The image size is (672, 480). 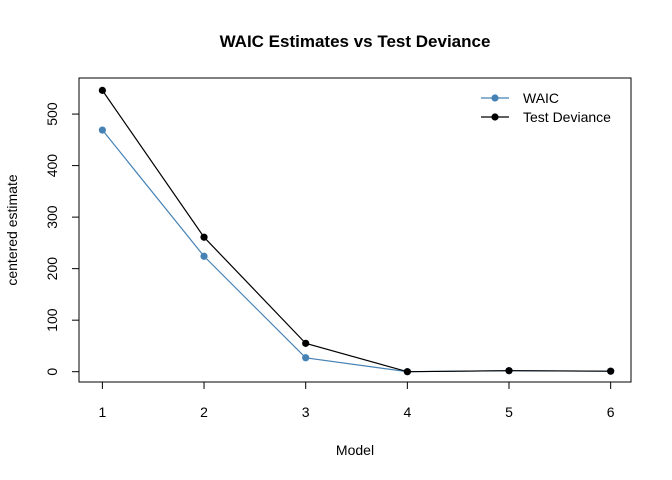 What do you see at coordinates (546, 107) in the screenshot?
I see `legend: WAIC Test Deviance` at bounding box center [546, 107].